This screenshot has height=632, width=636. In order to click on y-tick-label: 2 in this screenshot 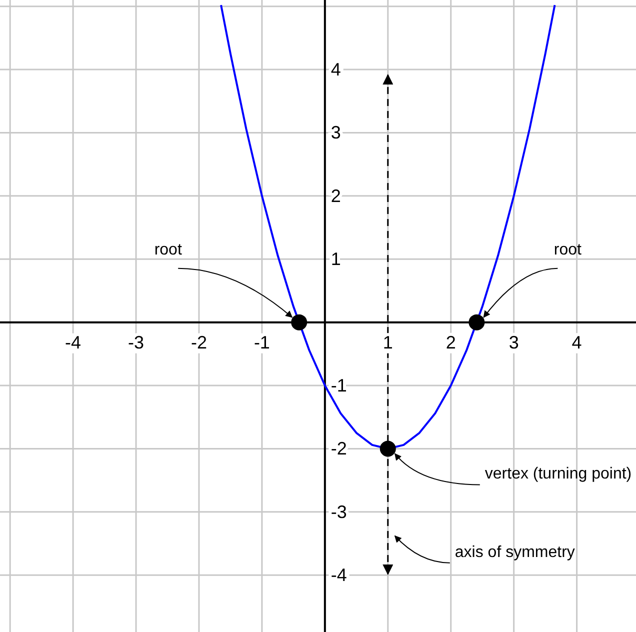, I will do `click(335, 196)`.